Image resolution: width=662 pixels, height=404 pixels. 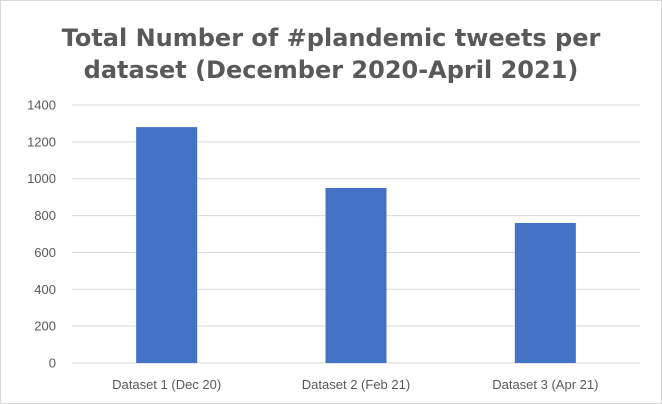 What do you see at coordinates (41, 141) in the screenshot?
I see `y-tick-label: 1200` at bounding box center [41, 141].